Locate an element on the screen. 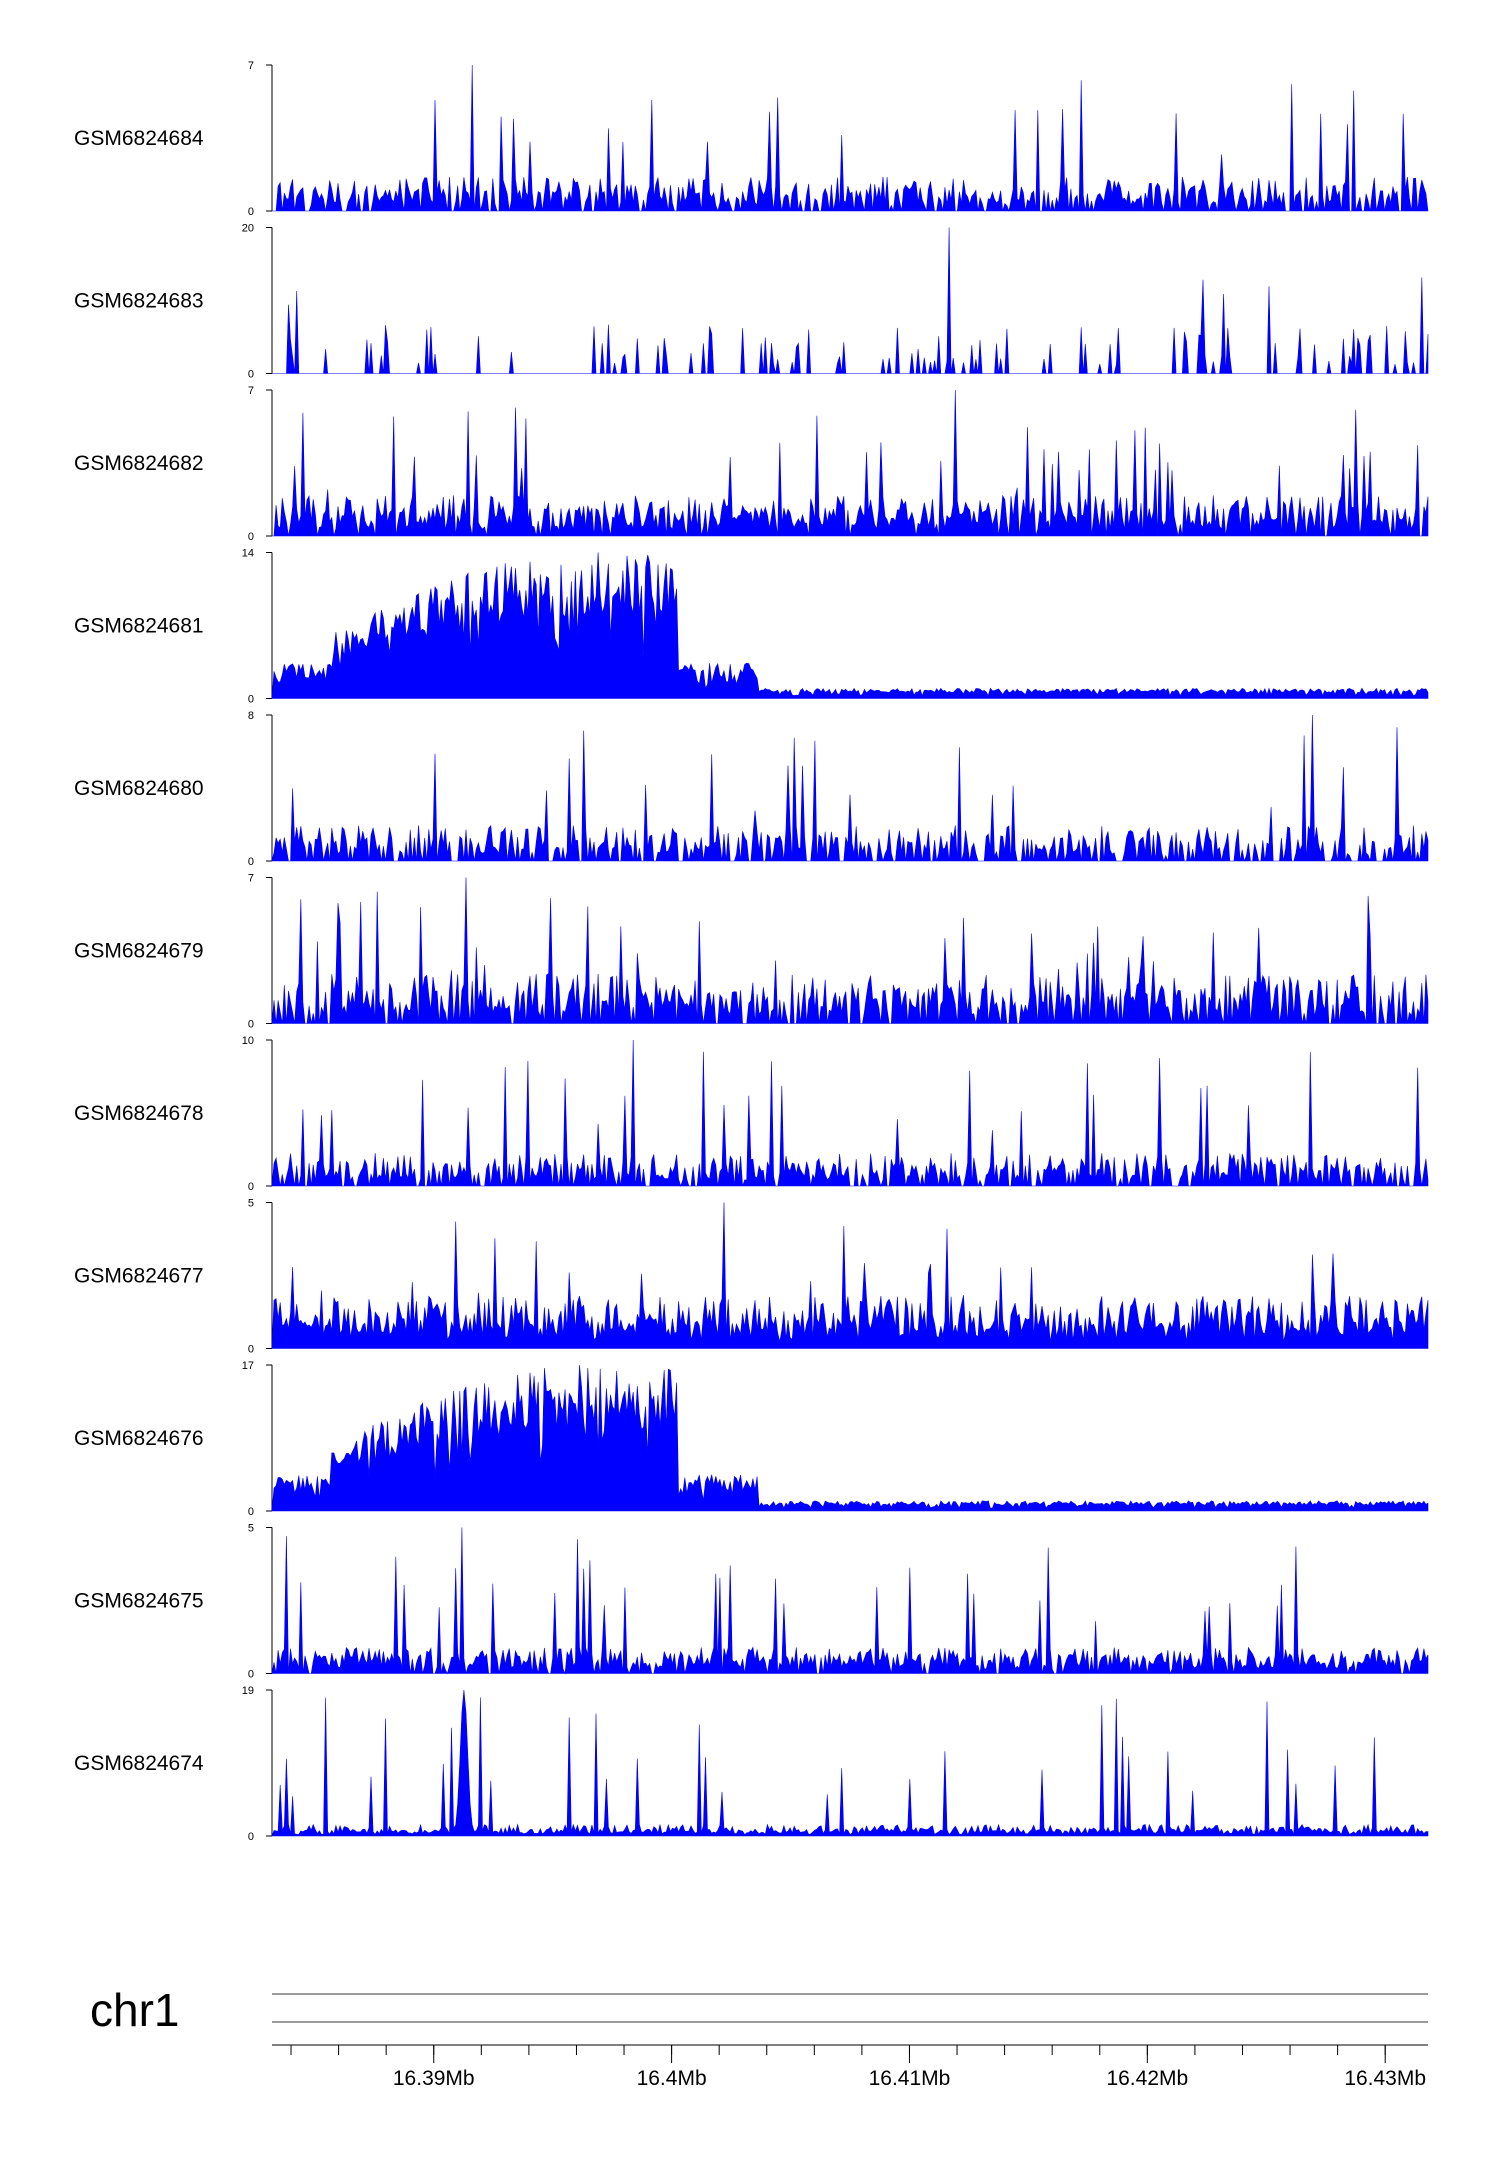 This screenshot has height=2170, width=1500. ymax-tick-label: 19 is located at coordinates (248, 1691).